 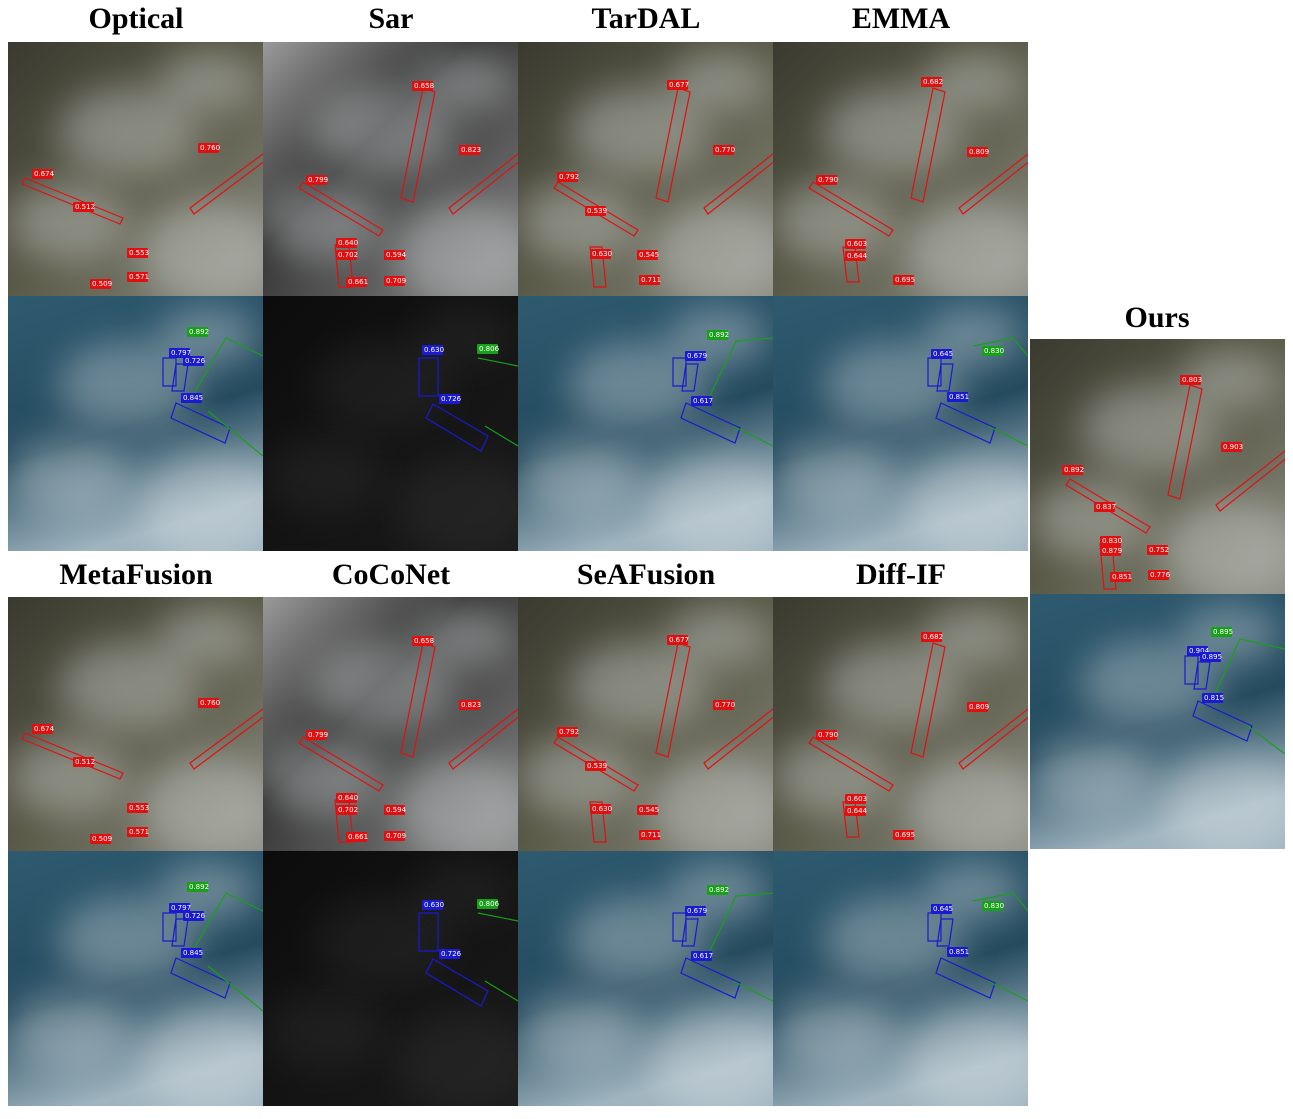 I want to click on score-label: 0.760, so click(x=210, y=148).